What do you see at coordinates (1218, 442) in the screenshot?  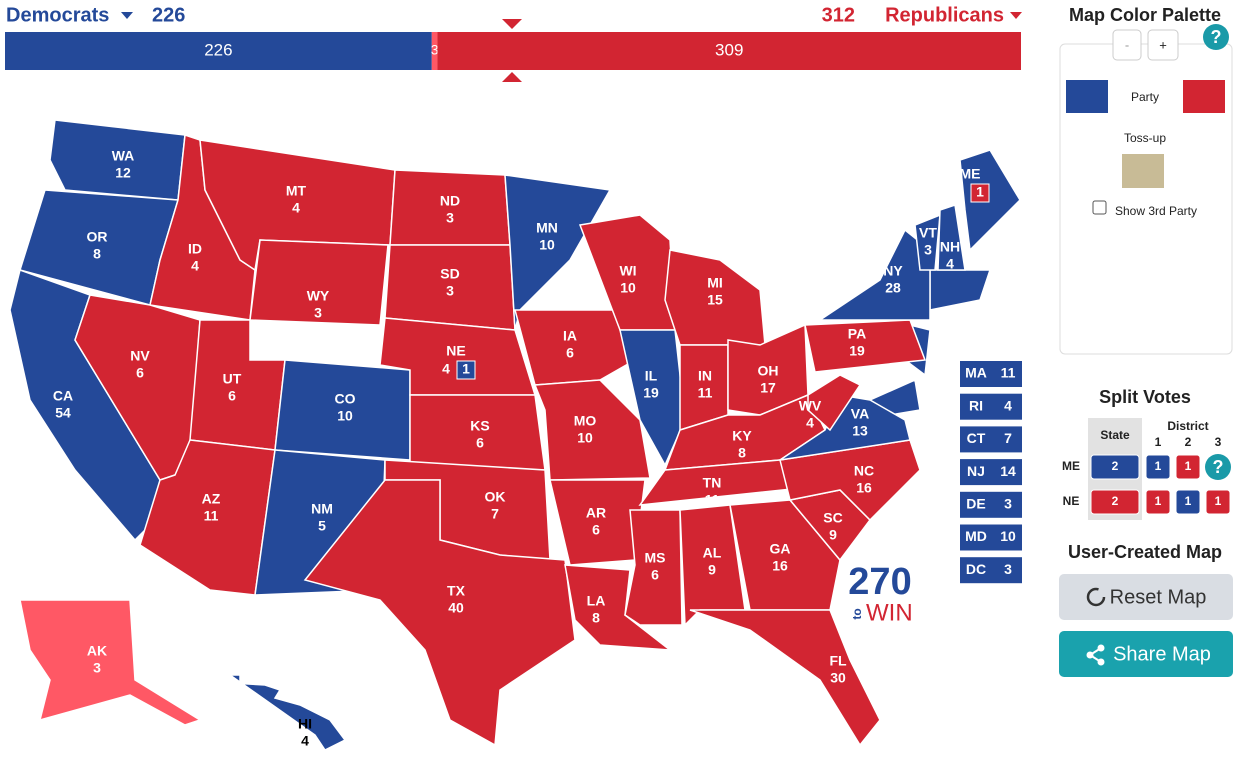 I see `district-number: 3` at bounding box center [1218, 442].